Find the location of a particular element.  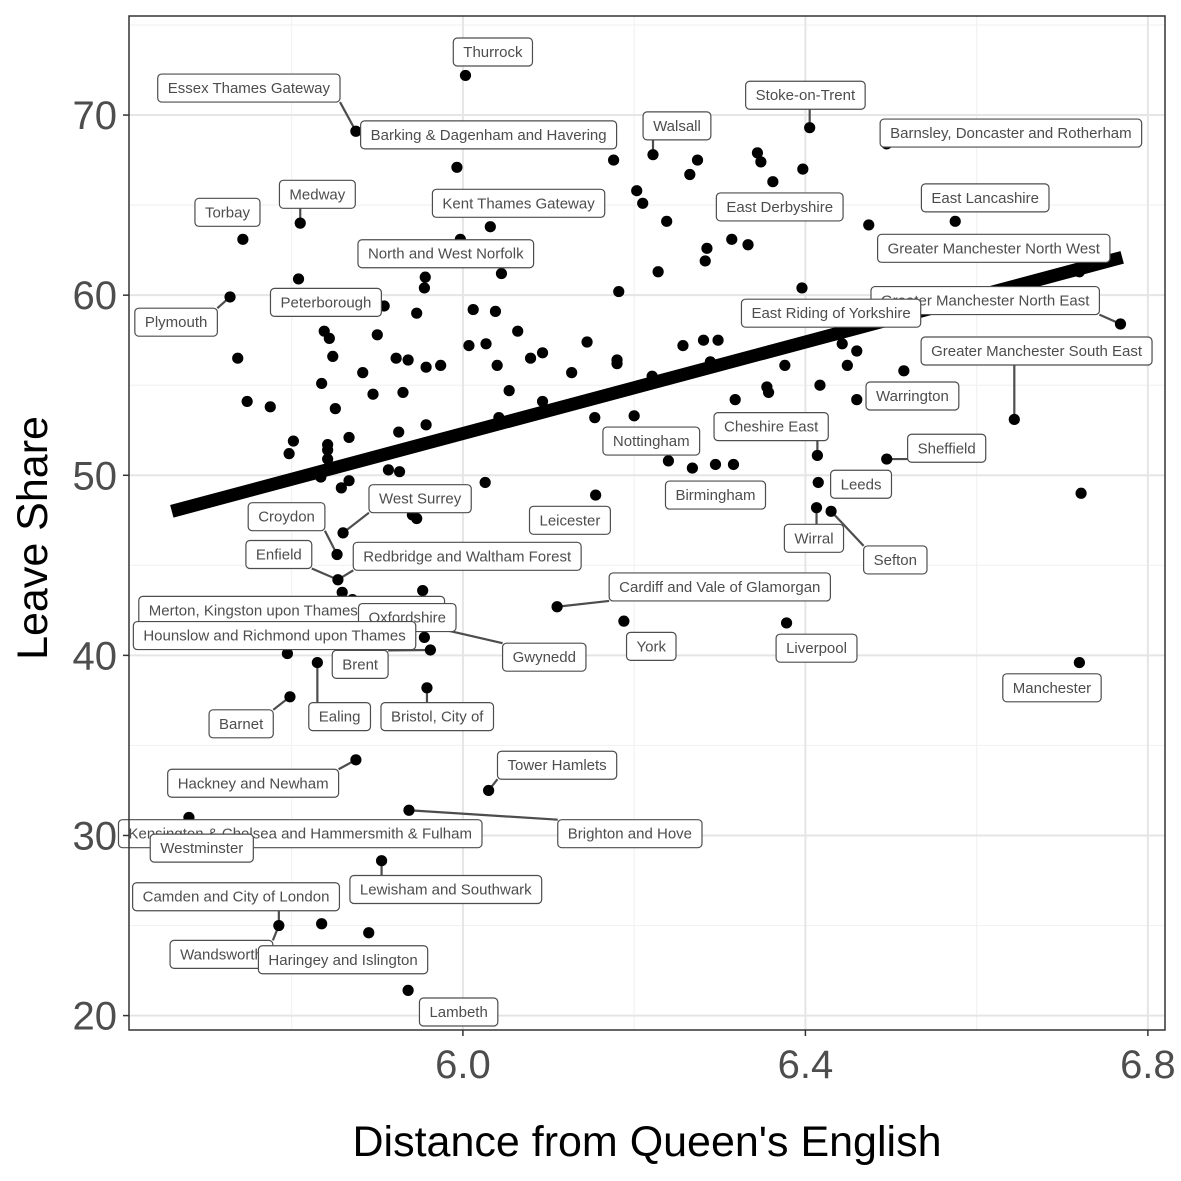

point-label: Cheshire East is located at coordinates (771, 427).